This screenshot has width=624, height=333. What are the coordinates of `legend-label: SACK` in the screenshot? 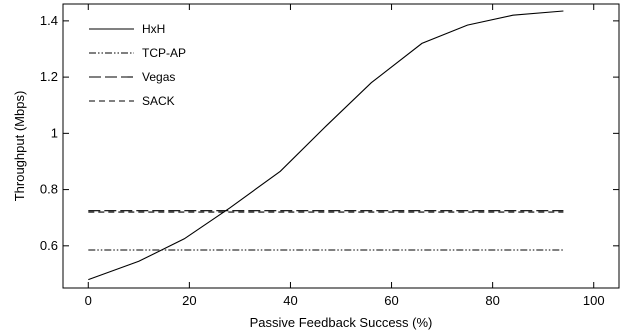 It's located at (158, 101).